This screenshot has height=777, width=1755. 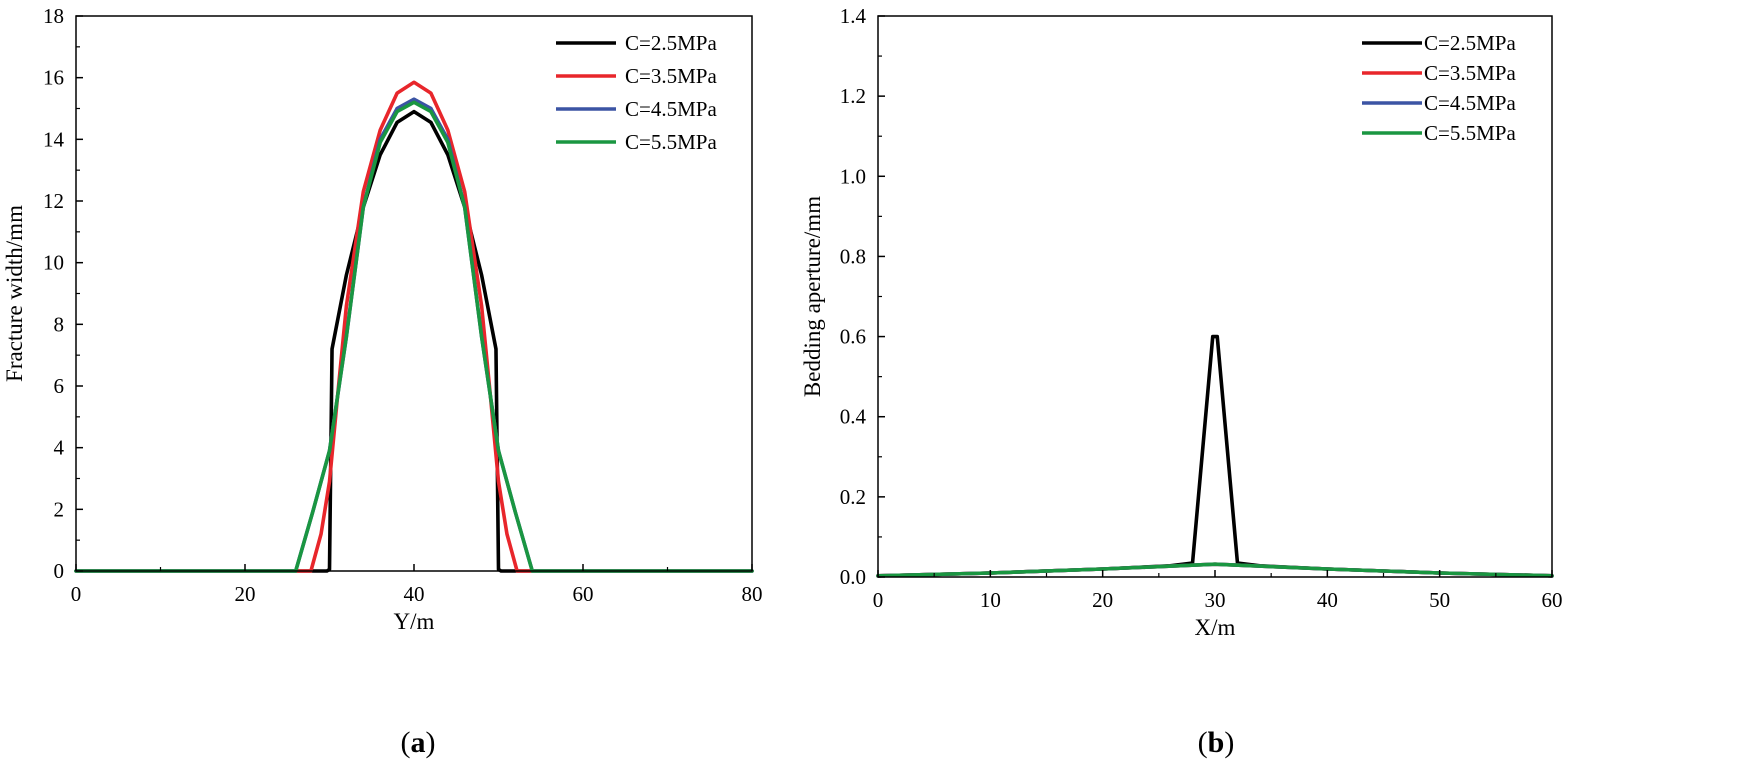 What do you see at coordinates (14, 293) in the screenshot?
I see `y-axis-title: Fracture width/mm` at bounding box center [14, 293].